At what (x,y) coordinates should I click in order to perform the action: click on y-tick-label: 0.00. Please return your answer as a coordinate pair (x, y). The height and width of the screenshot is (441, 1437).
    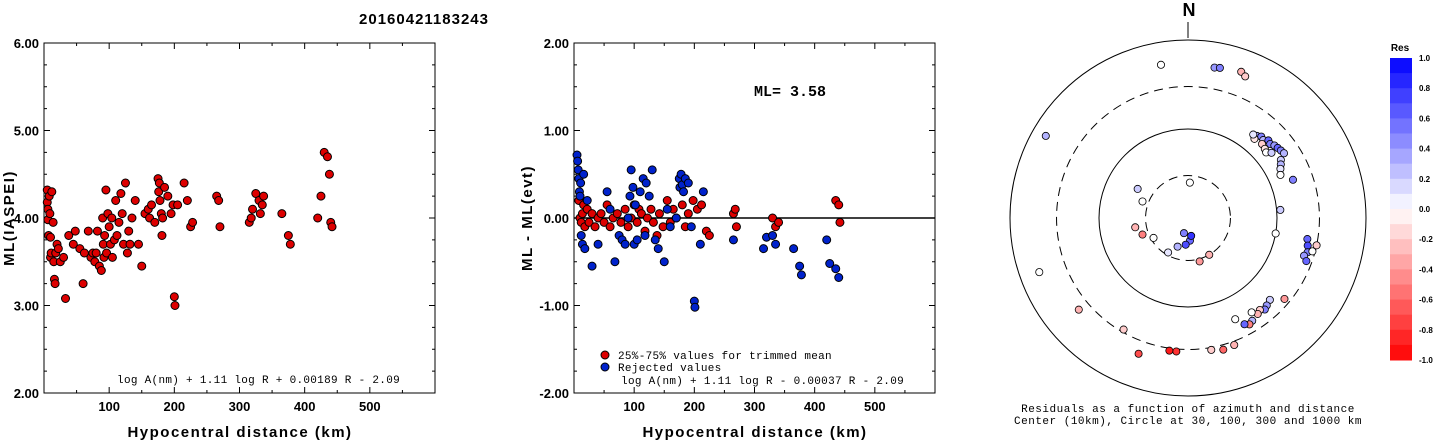
    Looking at the image, I should click on (556, 218).